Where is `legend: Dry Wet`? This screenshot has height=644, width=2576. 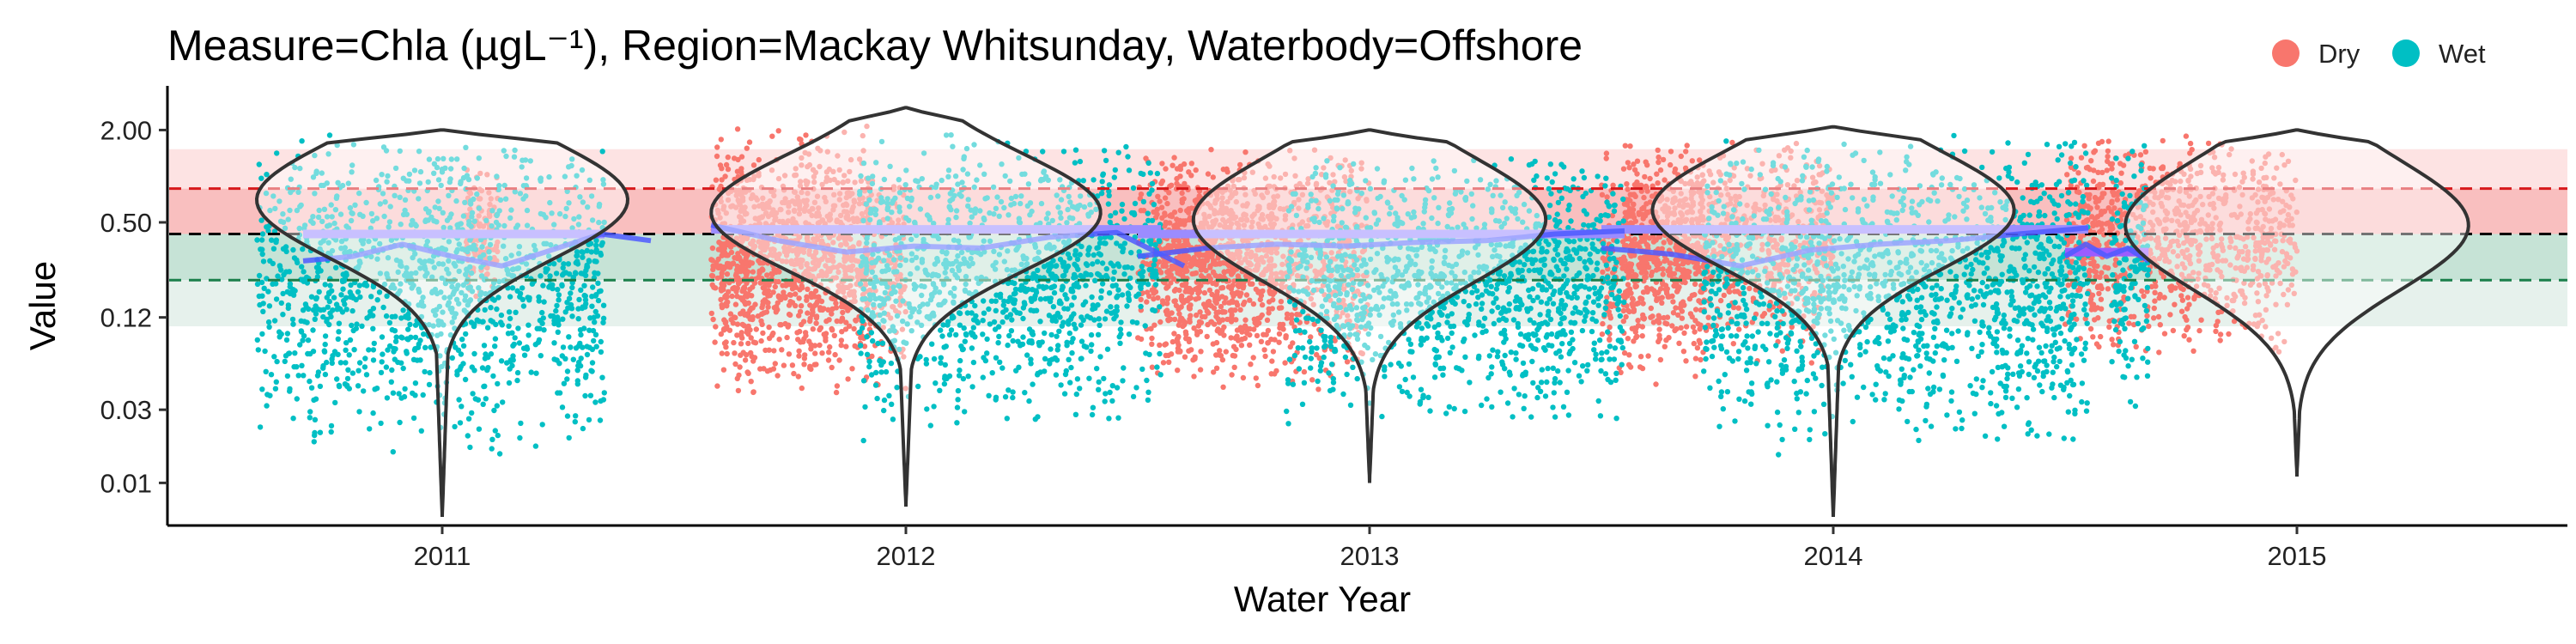
legend: Dry Wet is located at coordinates (2379, 54).